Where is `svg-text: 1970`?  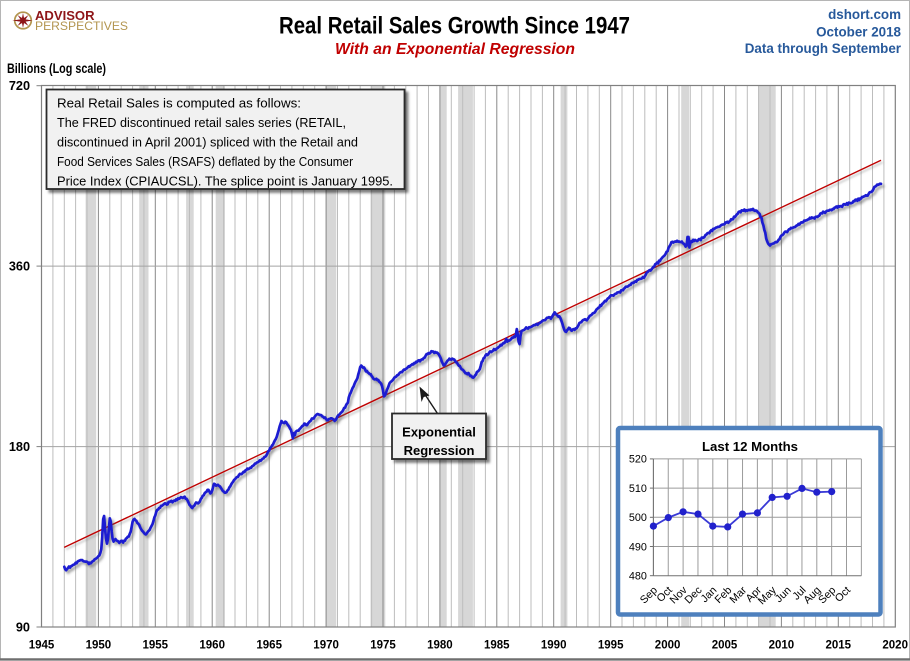 svg-text: 1970 is located at coordinates (326, 646).